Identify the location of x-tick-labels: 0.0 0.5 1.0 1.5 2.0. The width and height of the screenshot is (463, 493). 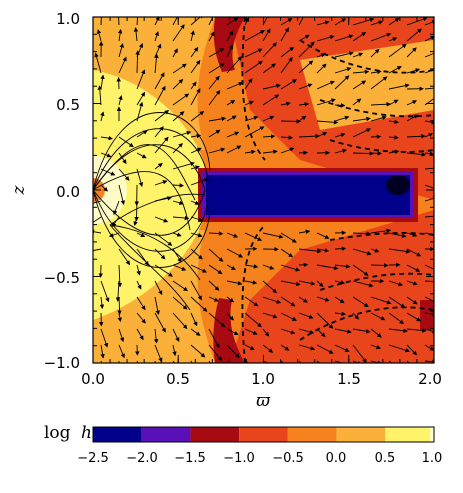
(261, 379).